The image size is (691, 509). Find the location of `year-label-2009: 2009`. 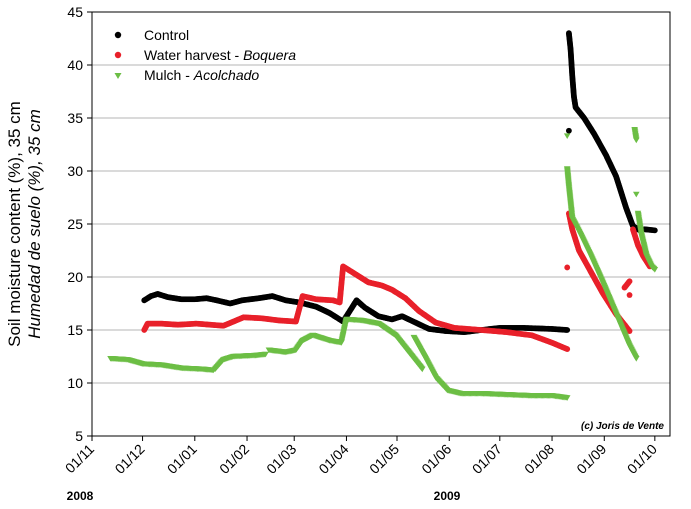

year-label-2009: 2009 is located at coordinates (447, 496).